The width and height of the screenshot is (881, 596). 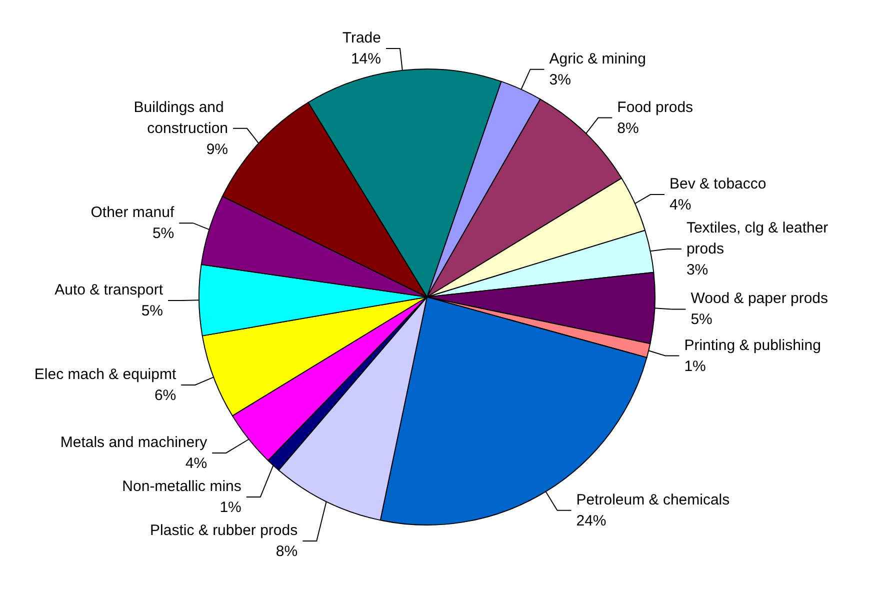 I want to click on slice-label: Other manuf, so click(x=132, y=213).